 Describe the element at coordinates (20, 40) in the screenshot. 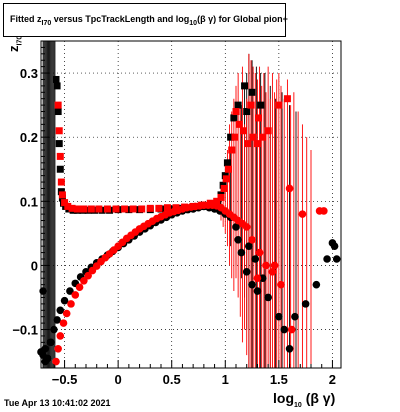

I see `y-axis-label-sub: I70` at that location.